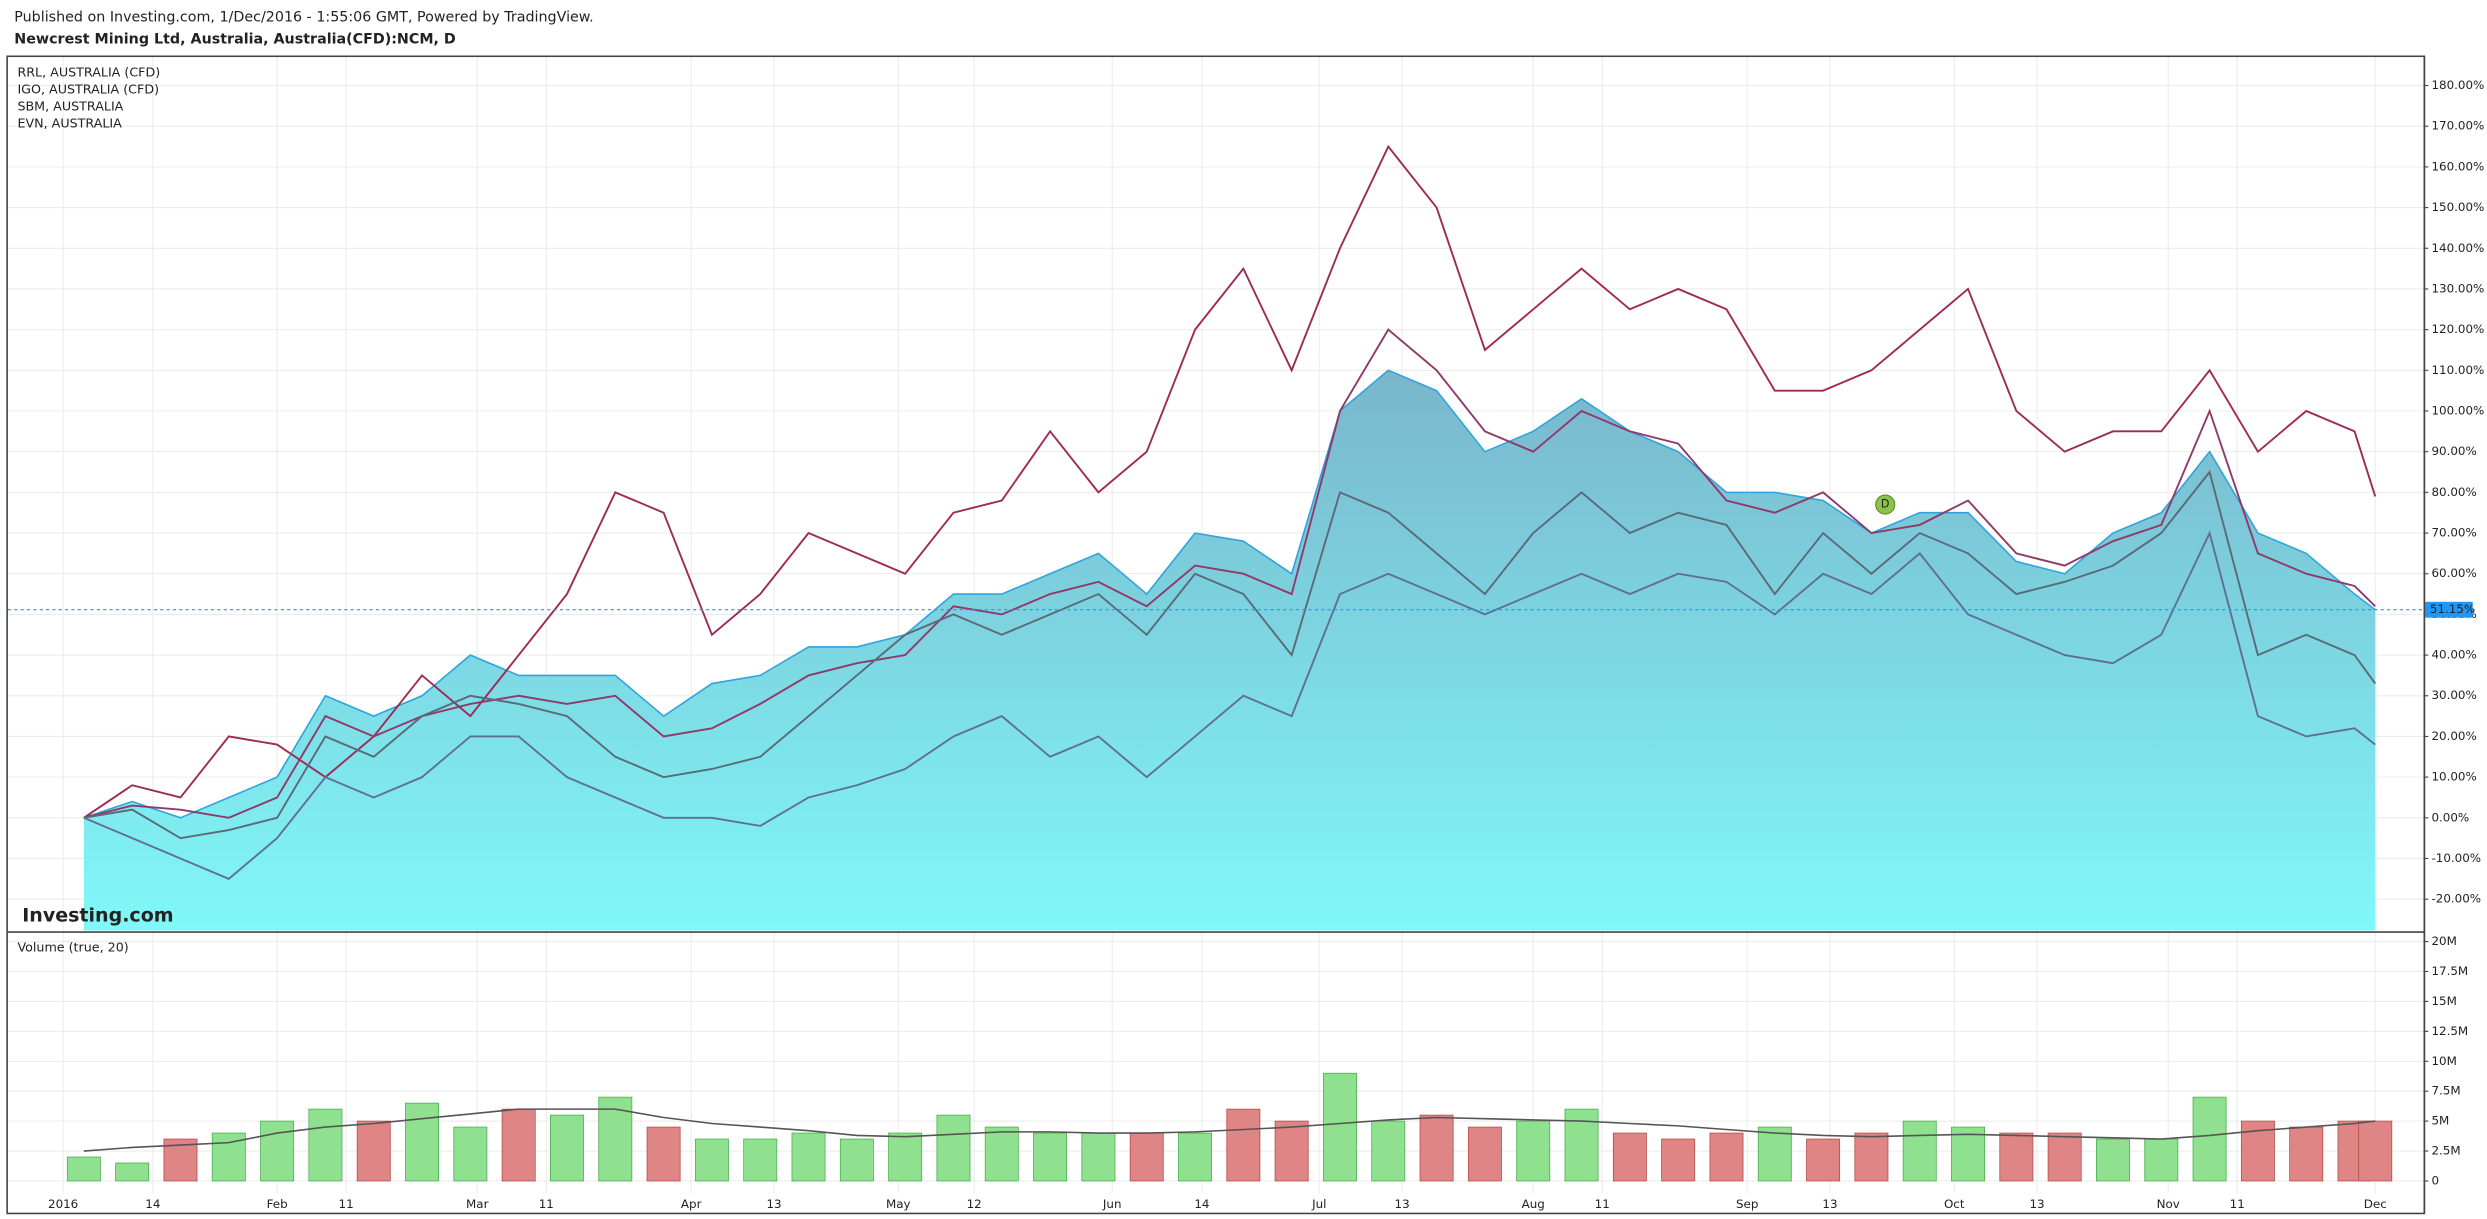 The width and height of the screenshot is (2487, 1219). What do you see at coordinates (2456, 858) in the screenshot?
I see `y-tick-label: -10.00%` at bounding box center [2456, 858].